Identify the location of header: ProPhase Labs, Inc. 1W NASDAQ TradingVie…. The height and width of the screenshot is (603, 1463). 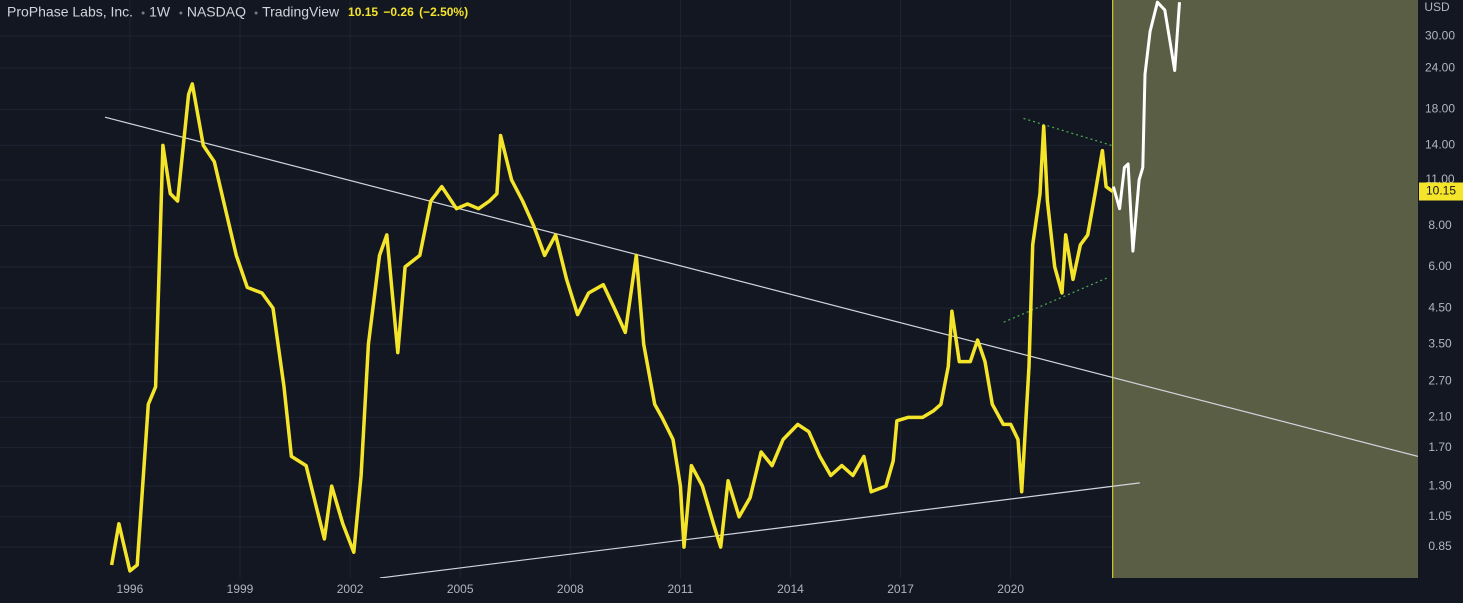
(237, 12).